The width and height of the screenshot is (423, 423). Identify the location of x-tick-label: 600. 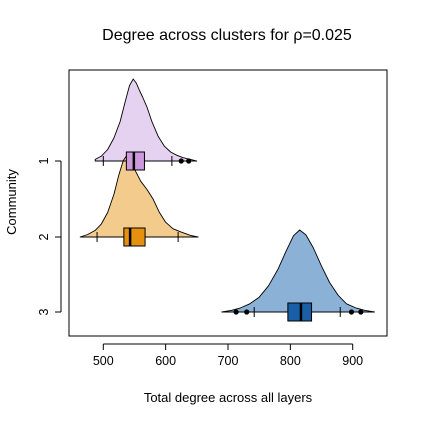
(165, 361).